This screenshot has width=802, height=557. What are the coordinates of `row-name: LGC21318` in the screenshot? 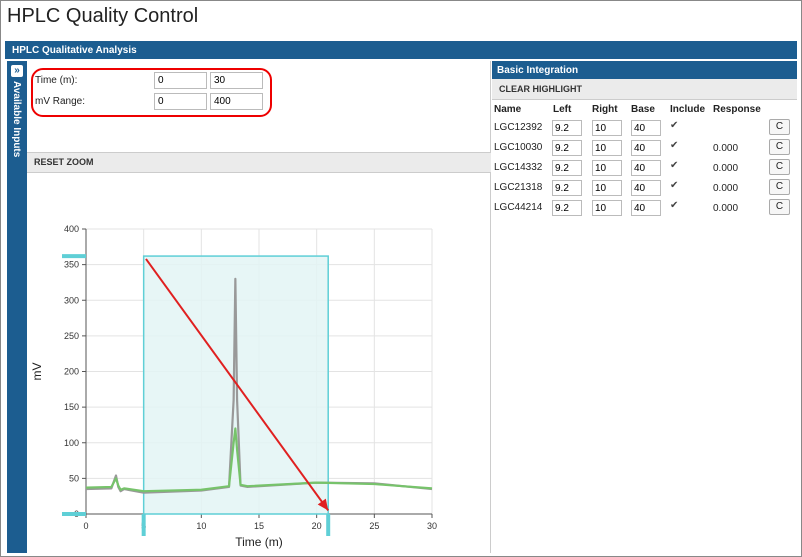 It's located at (518, 187).